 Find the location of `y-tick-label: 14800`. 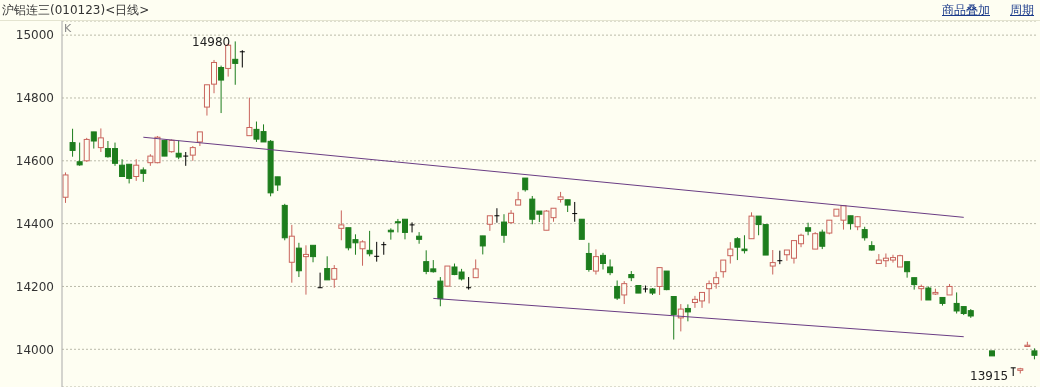

y-tick-label: 14800 is located at coordinates (34, 98).